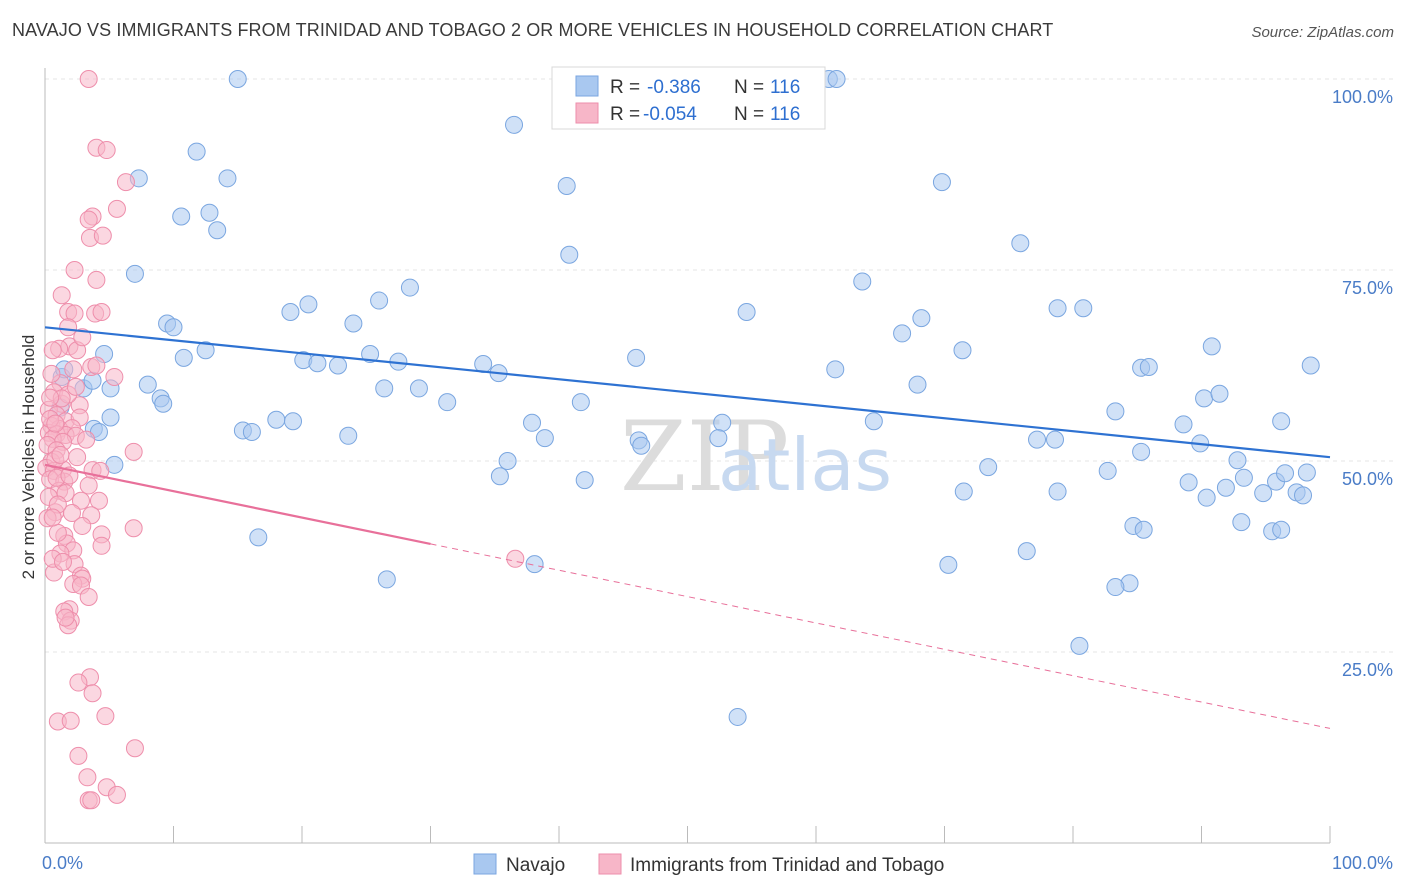 The image size is (1406, 892). What do you see at coordinates (1362, 383) in the screenshot?
I see `y-tick-labels: 100.0% 75.0% 50.0% 25.0%` at bounding box center [1362, 383].